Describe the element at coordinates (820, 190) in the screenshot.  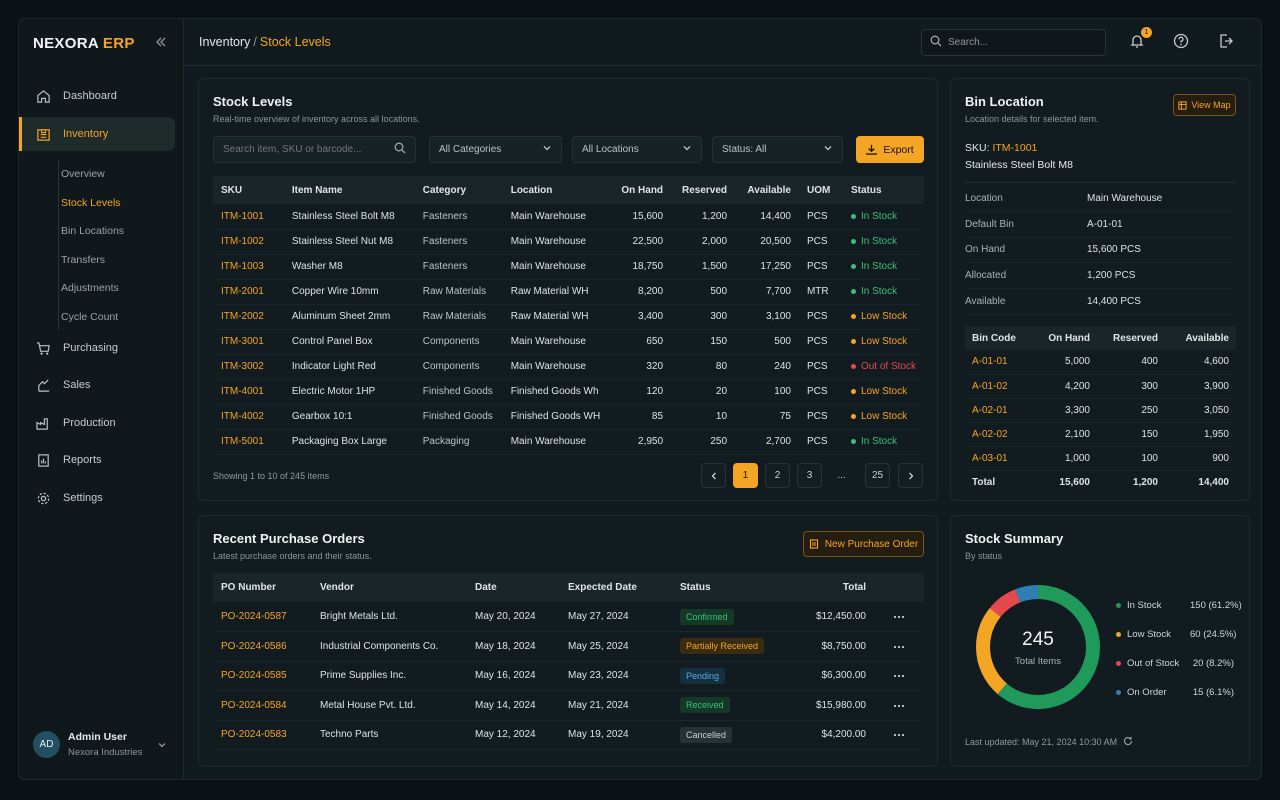
I see `col-uom: UOM` at that location.